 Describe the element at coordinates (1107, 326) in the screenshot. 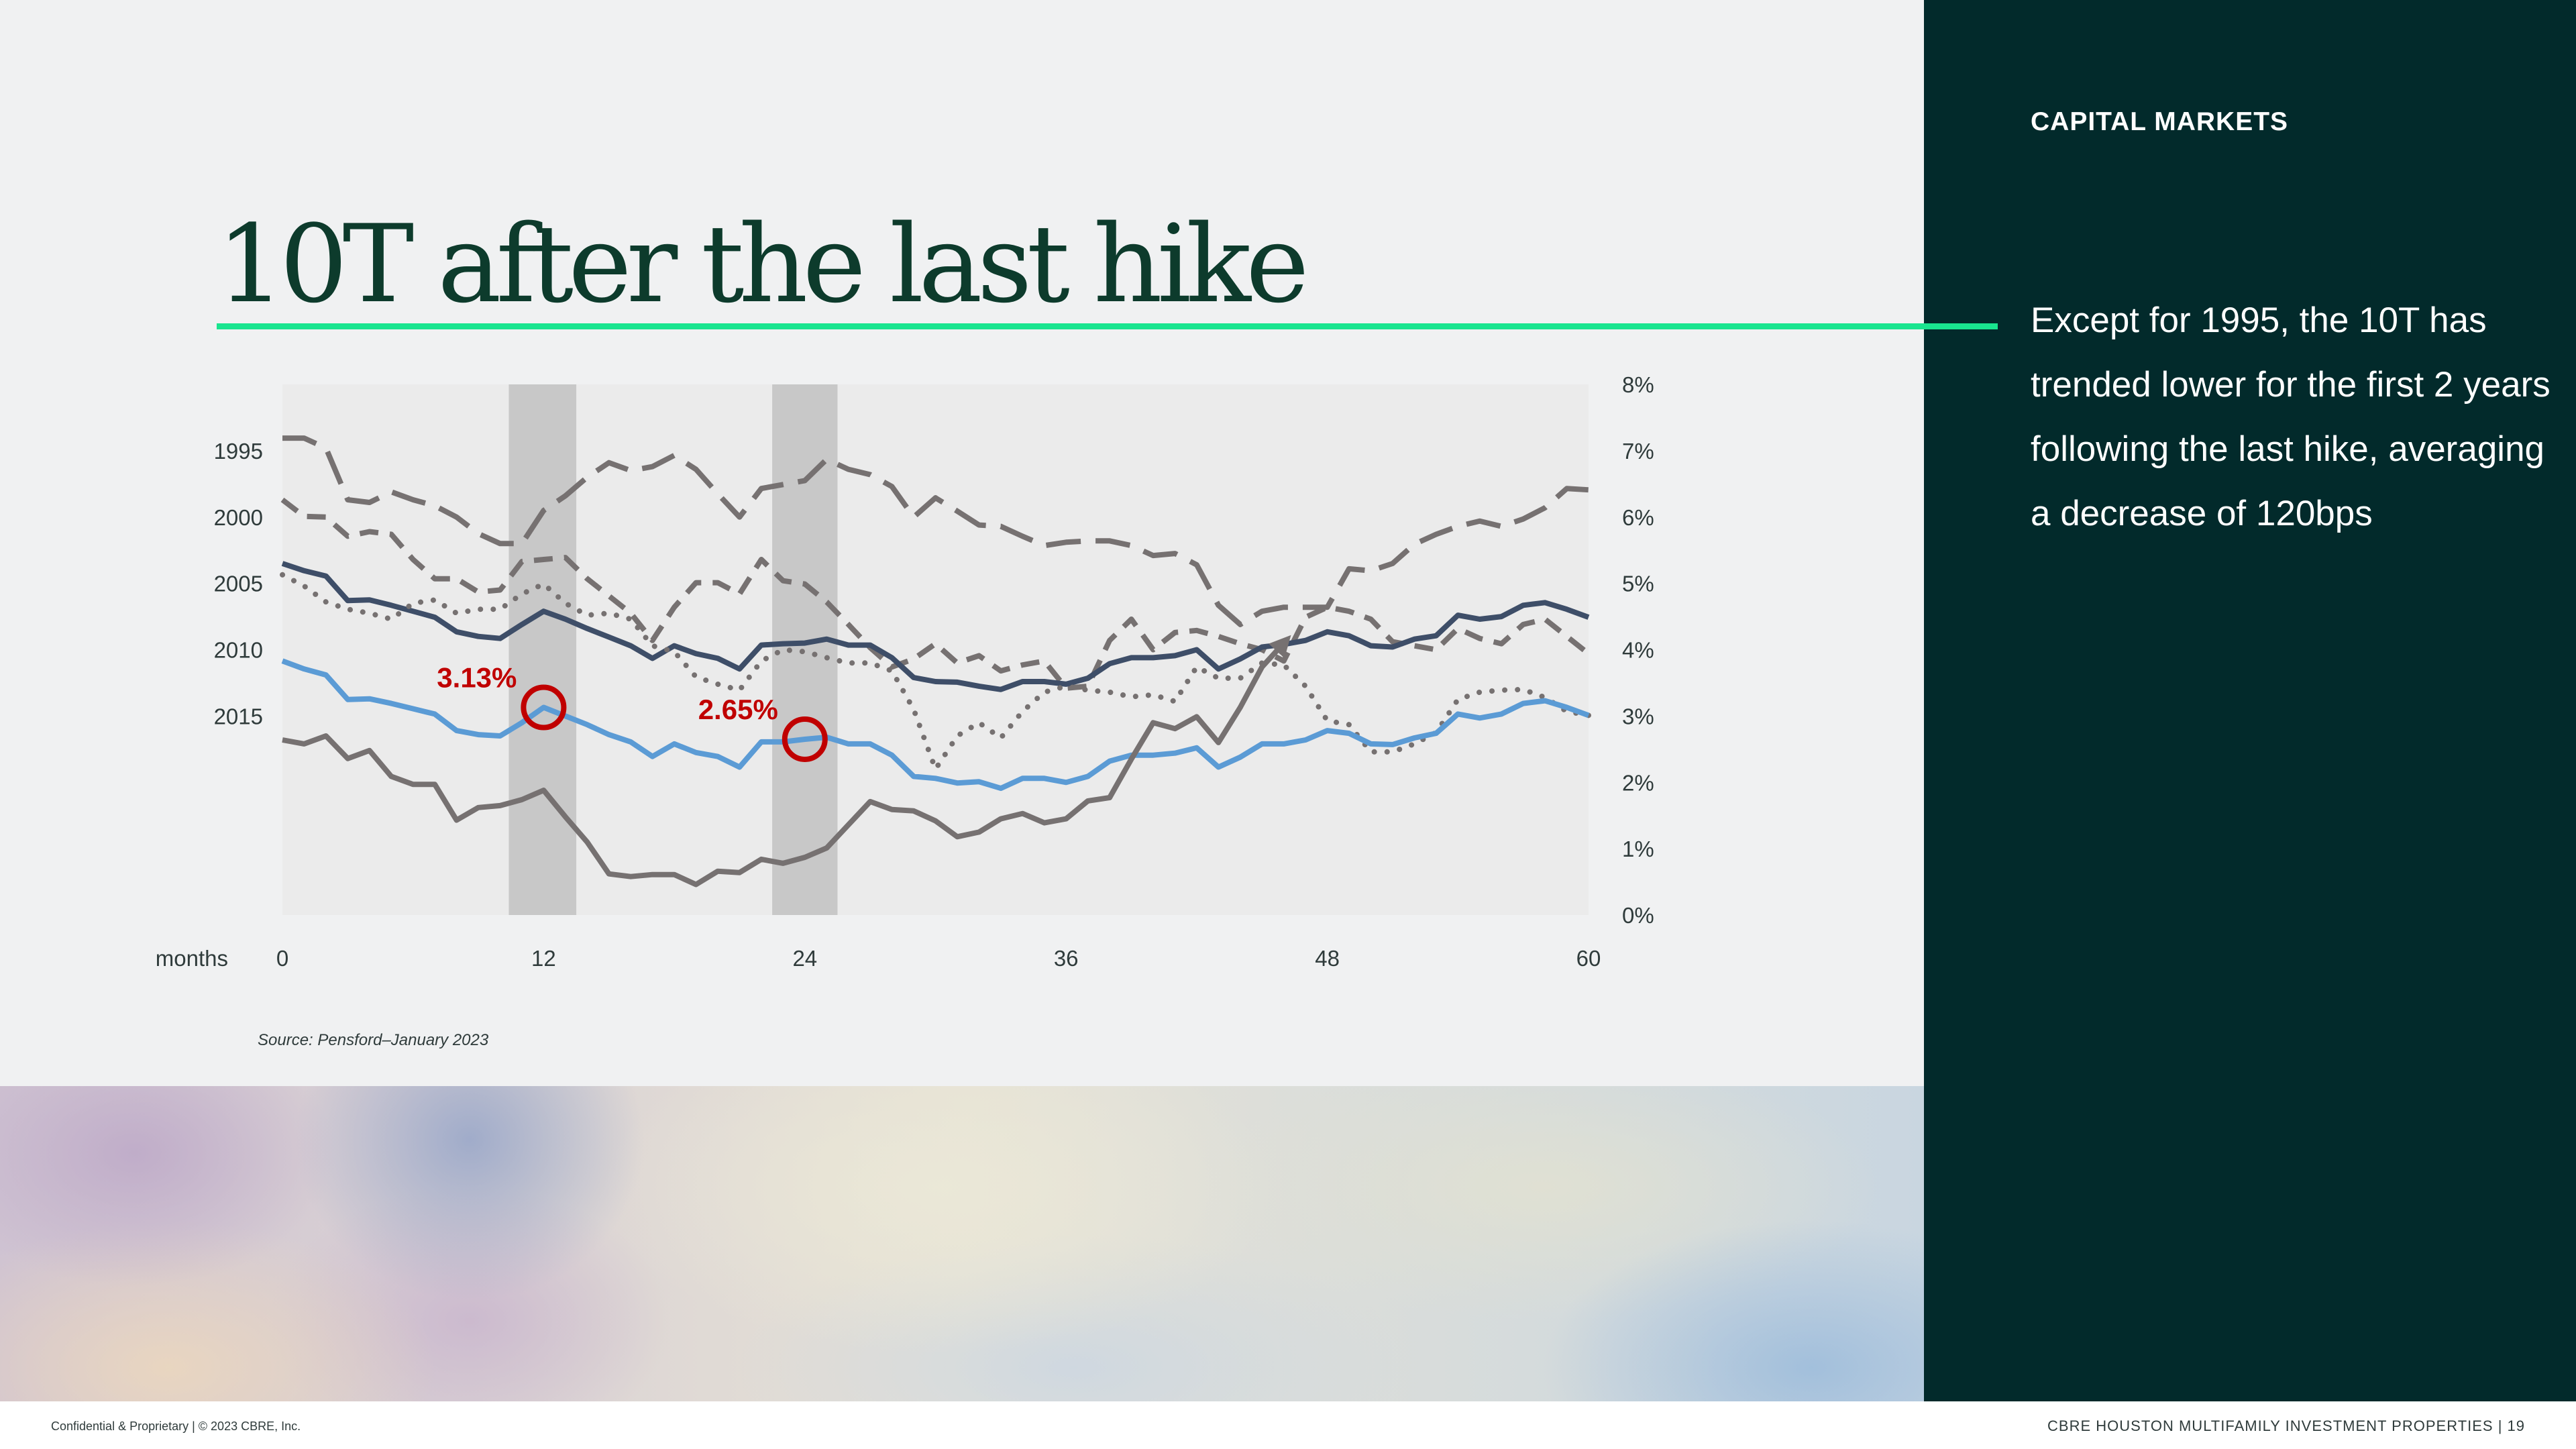

I see `title-underline` at that location.